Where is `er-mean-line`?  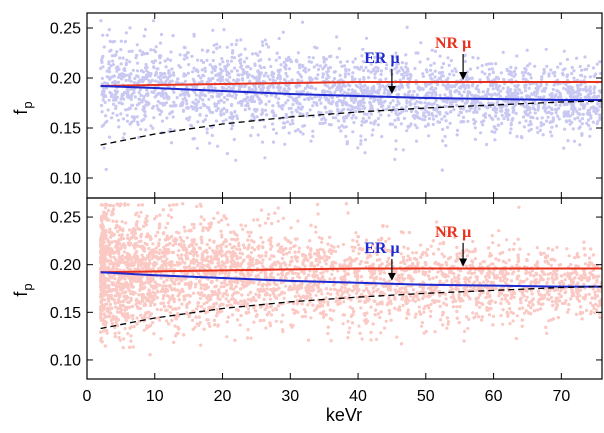 er-mean-line is located at coordinates (351, 93).